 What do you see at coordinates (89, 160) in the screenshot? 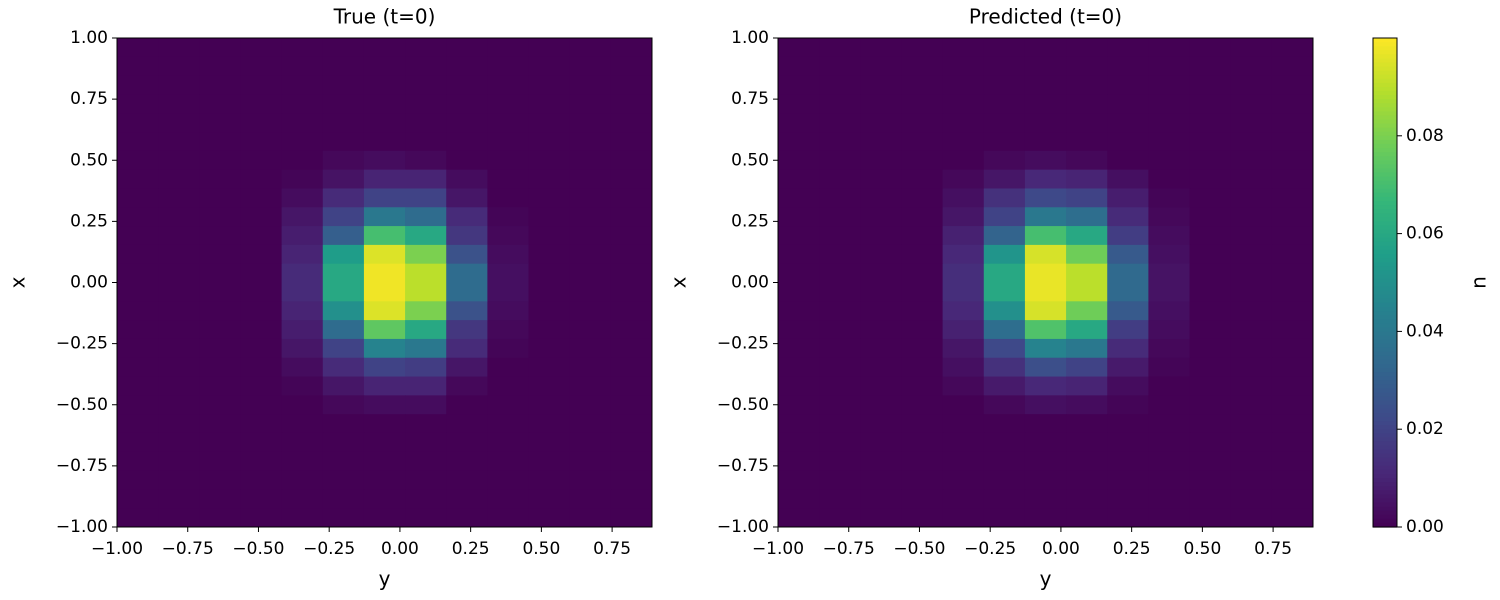
I see `y-tick-label: 0.50` at bounding box center [89, 160].